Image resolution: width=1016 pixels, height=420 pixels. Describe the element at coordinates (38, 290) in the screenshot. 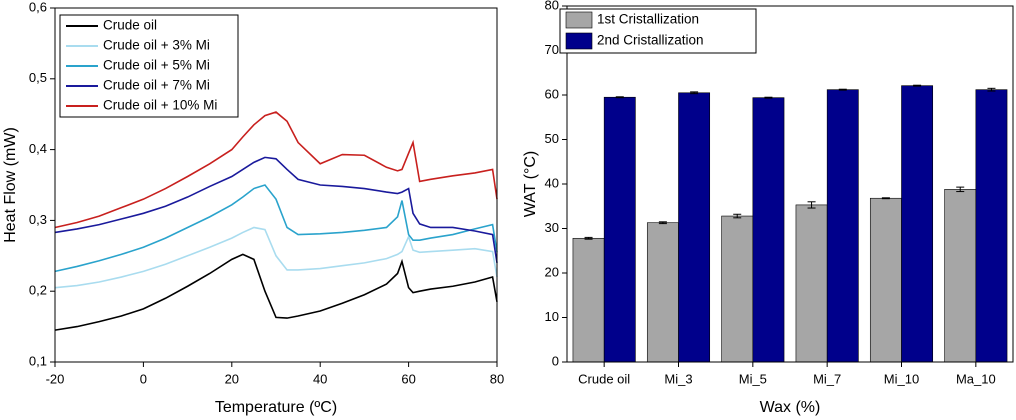

I see `y-tick-label: 0,2` at that location.